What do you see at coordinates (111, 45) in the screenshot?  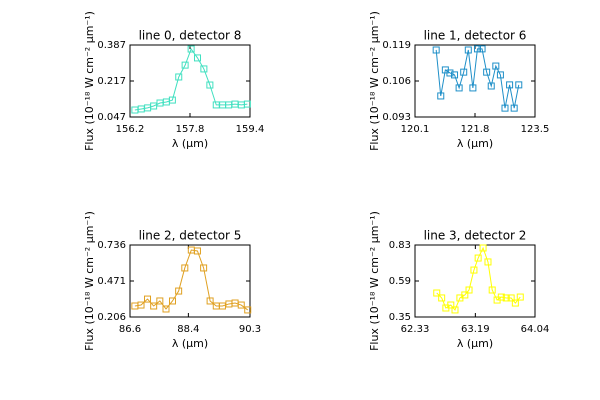 I see `y-tick-label: 0.387` at bounding box center [111, 45].